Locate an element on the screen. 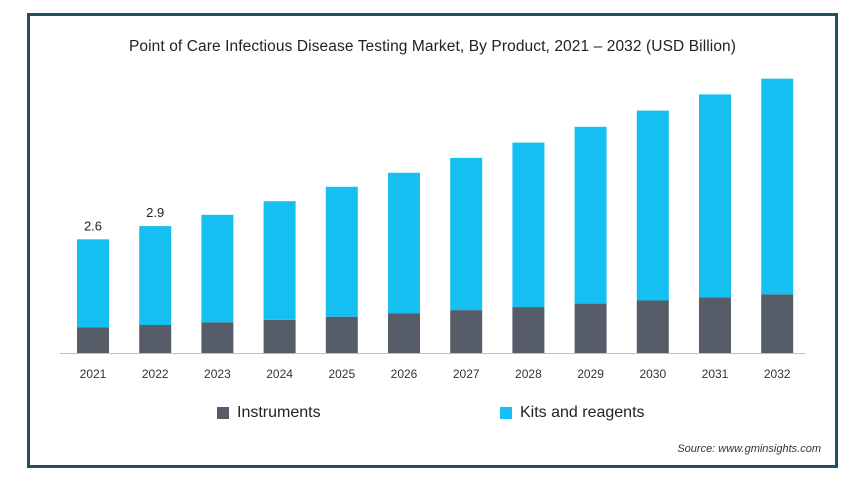  bar-kits-and-reagents-2030 is located at coordinates (652, 205).